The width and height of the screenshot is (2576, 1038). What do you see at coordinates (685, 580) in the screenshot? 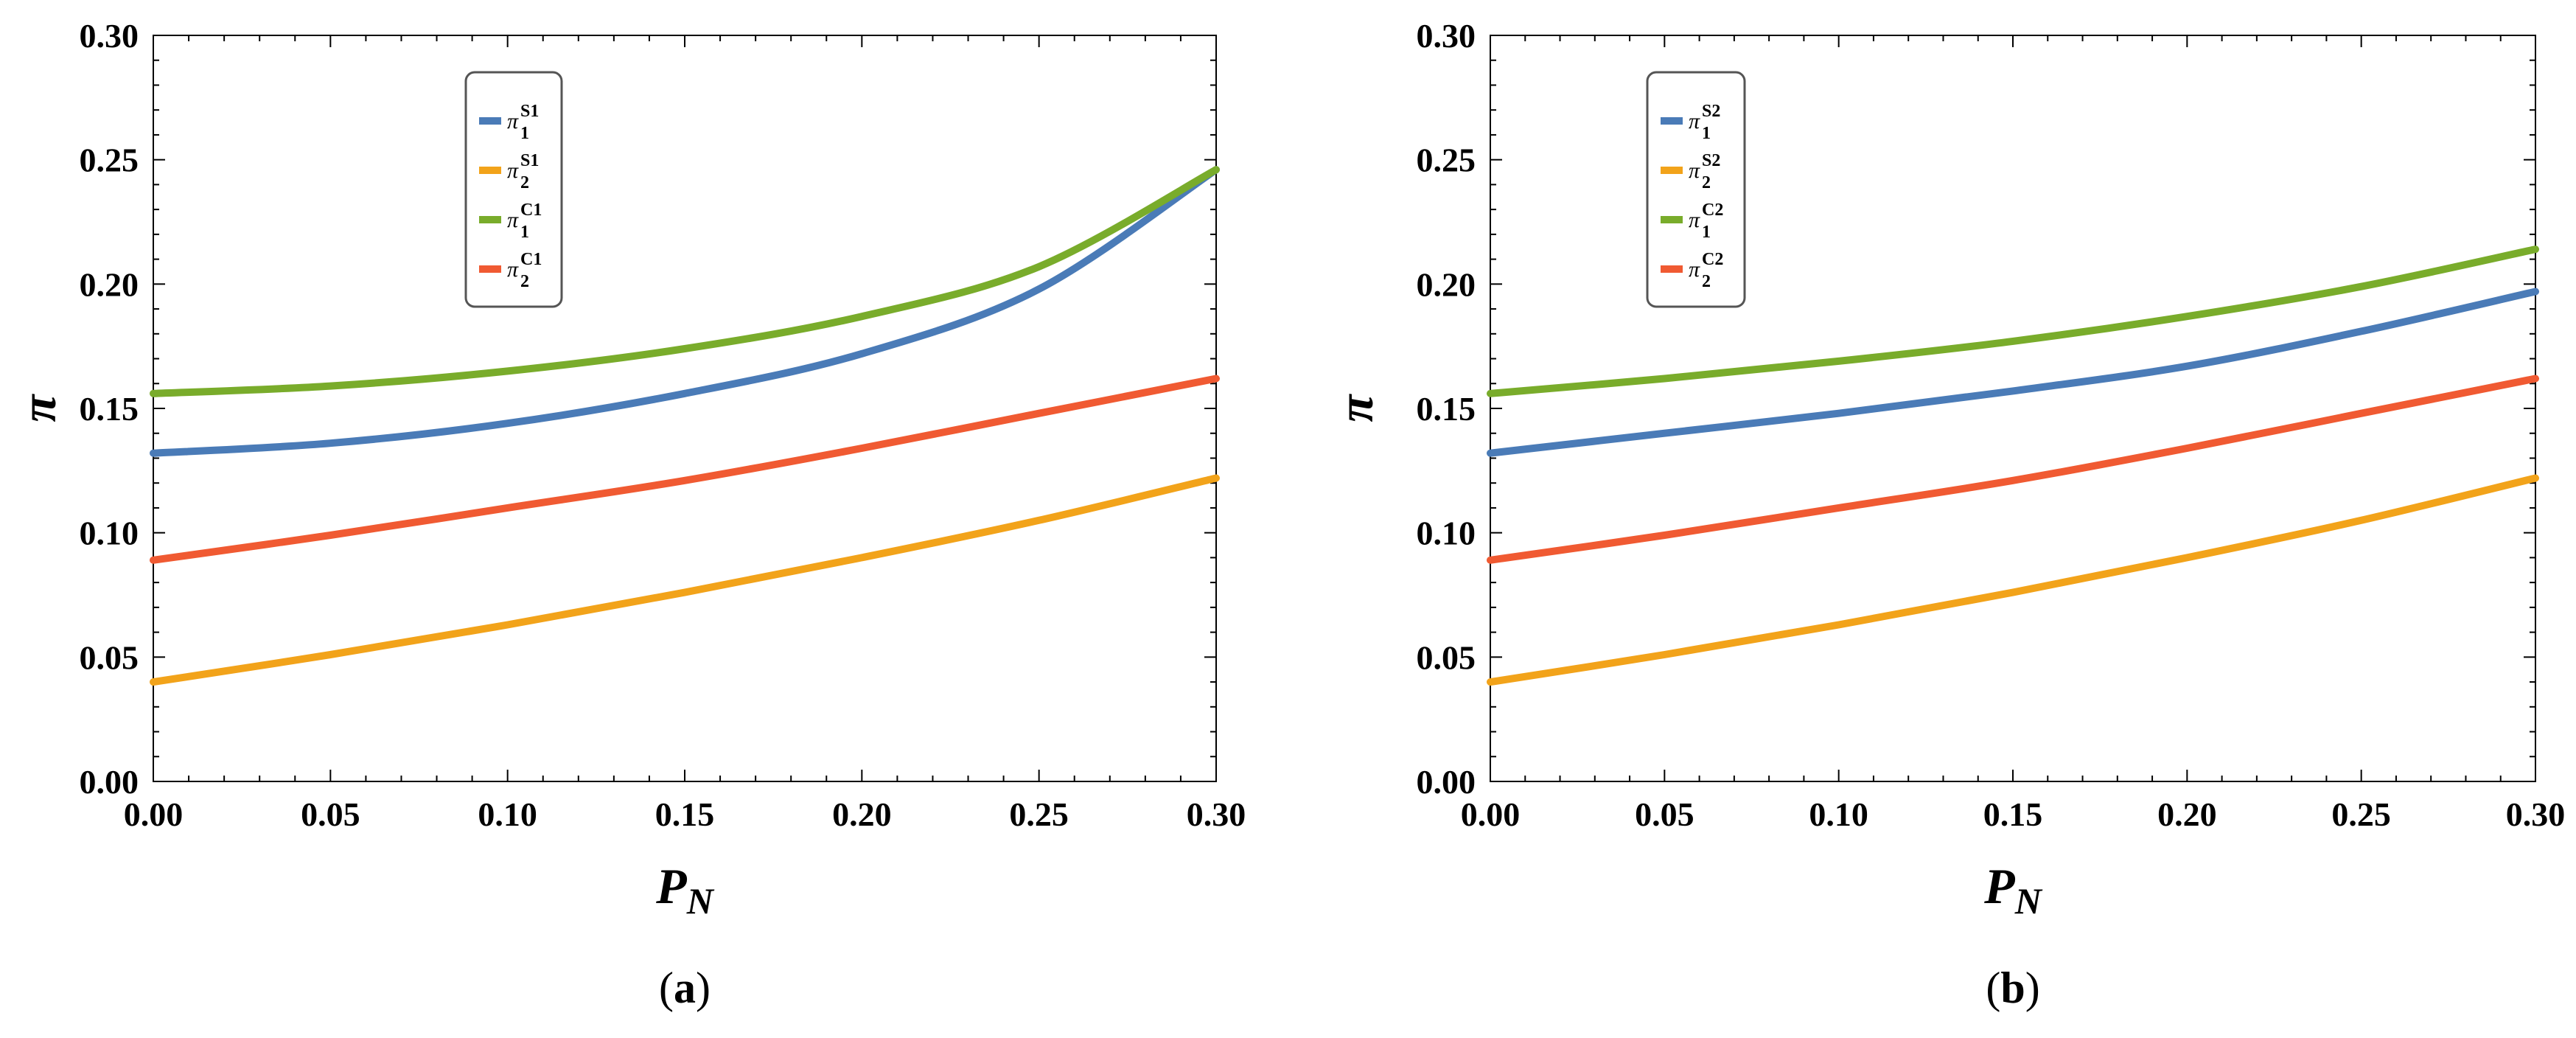
I see `series-line-π2S1` at bounding box center [685, 580].